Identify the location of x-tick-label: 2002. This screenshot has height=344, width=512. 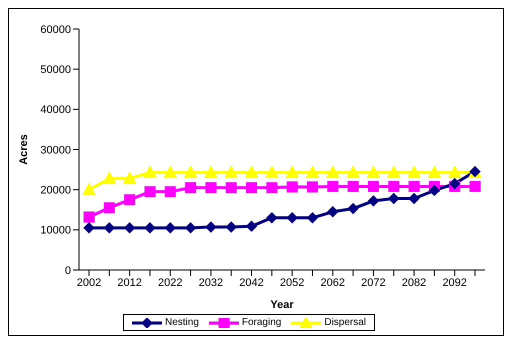
(89, 282).